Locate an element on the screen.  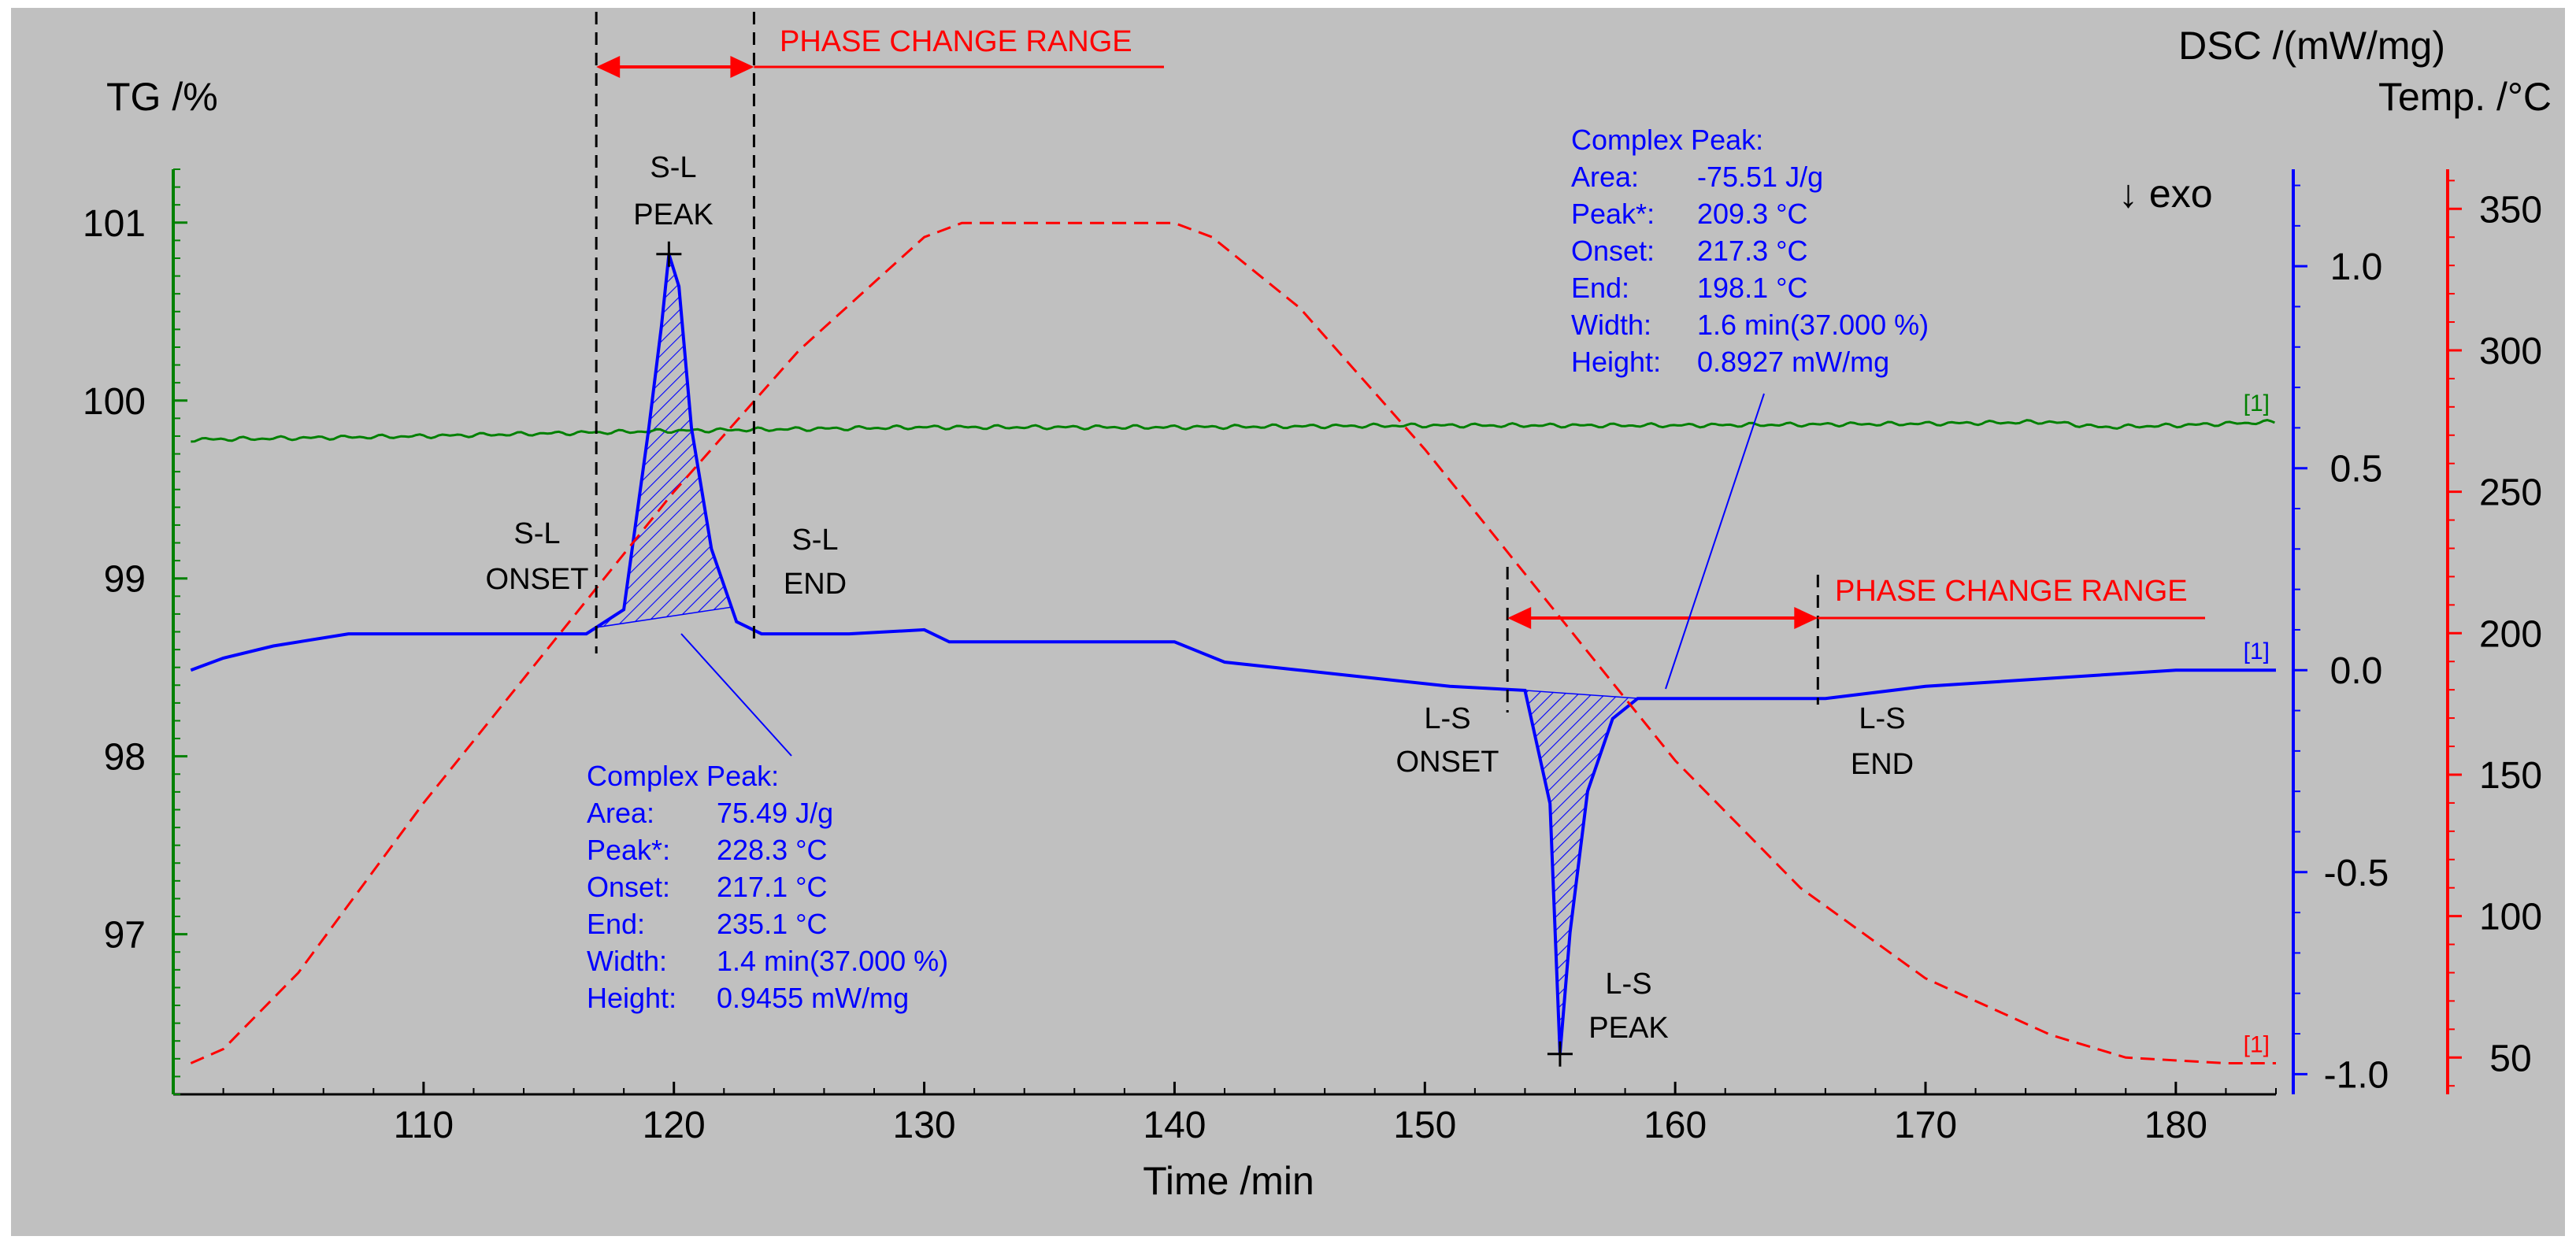
temp-tick-label: 250 is located at coordinates (2510, 493).